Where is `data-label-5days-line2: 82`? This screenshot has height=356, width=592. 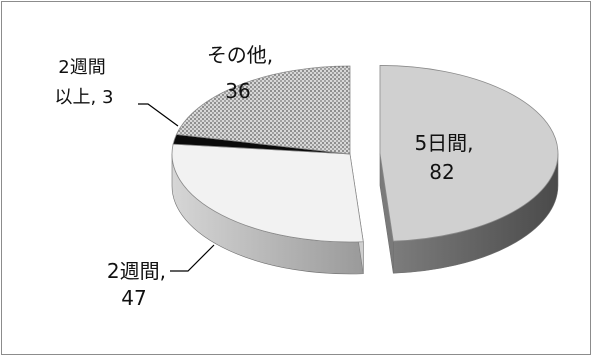 data-label-5days-line2: 82 is located at coordinates (441, 172).